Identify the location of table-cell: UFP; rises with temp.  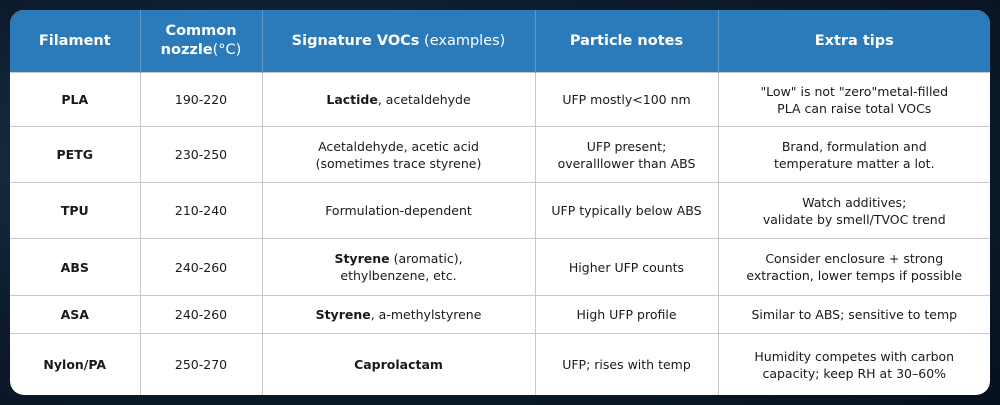
(626, 364).